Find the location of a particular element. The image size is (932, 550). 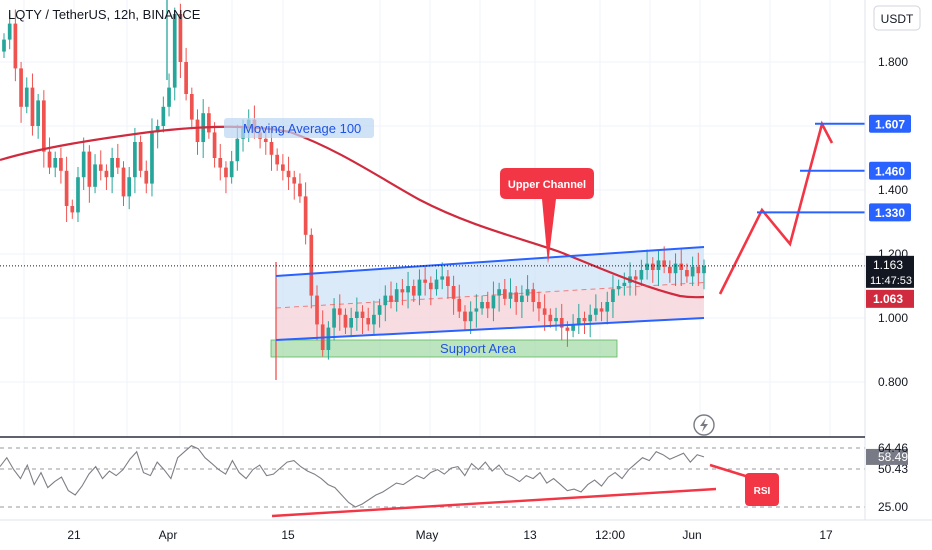

channel-lower-fill is located at coordinates (490, 311).